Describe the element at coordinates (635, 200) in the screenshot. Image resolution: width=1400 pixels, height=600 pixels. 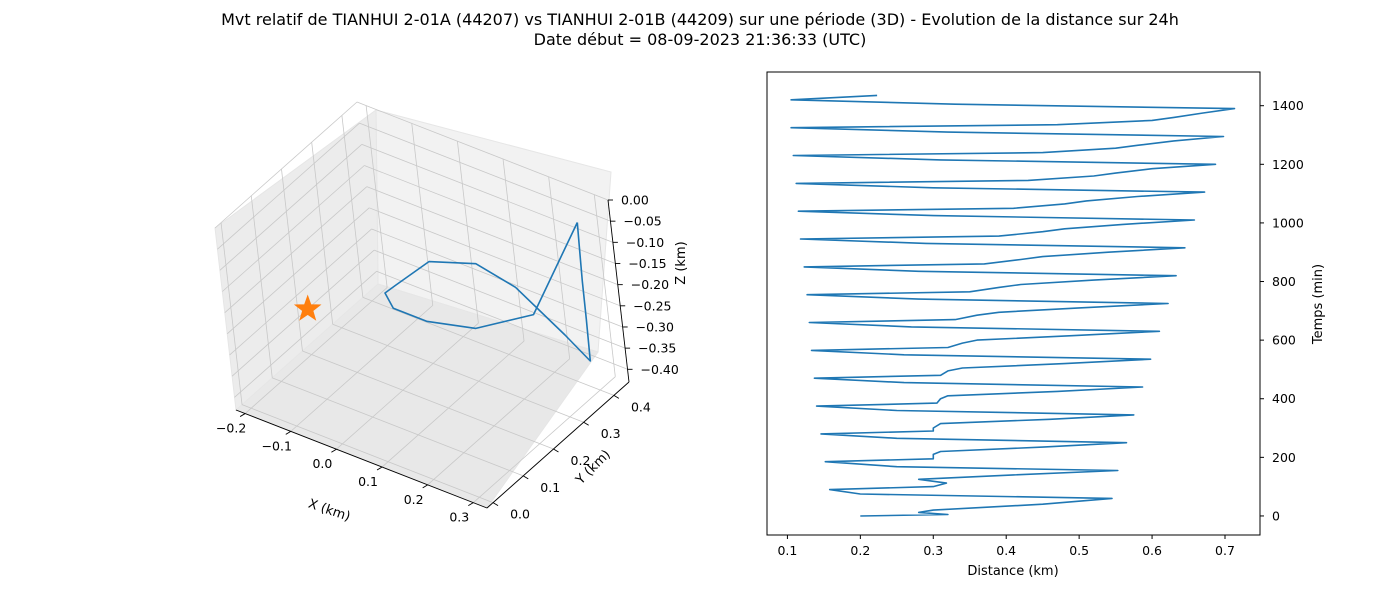
I see `z-tick-label-3d: 0.00` at that location.